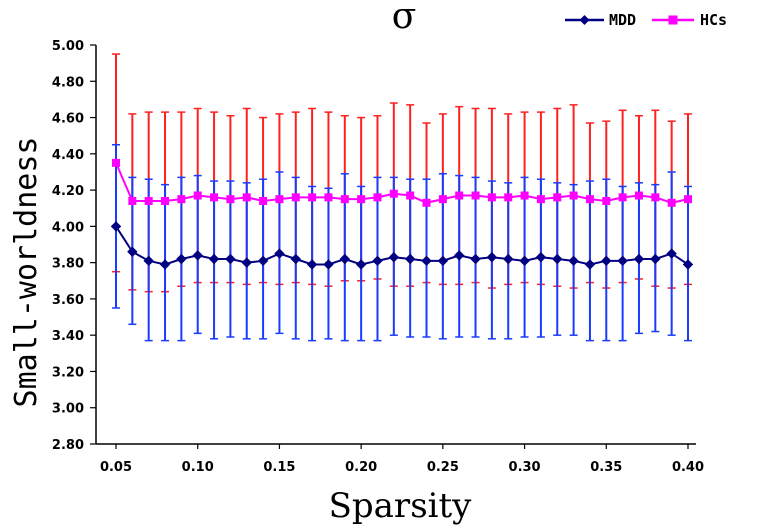 The image size is (758, 530). What do you see at coordinates (68, 372) in the screenshot?
I see `y-tick-label: 3.20` at bounding box center [68, 372].